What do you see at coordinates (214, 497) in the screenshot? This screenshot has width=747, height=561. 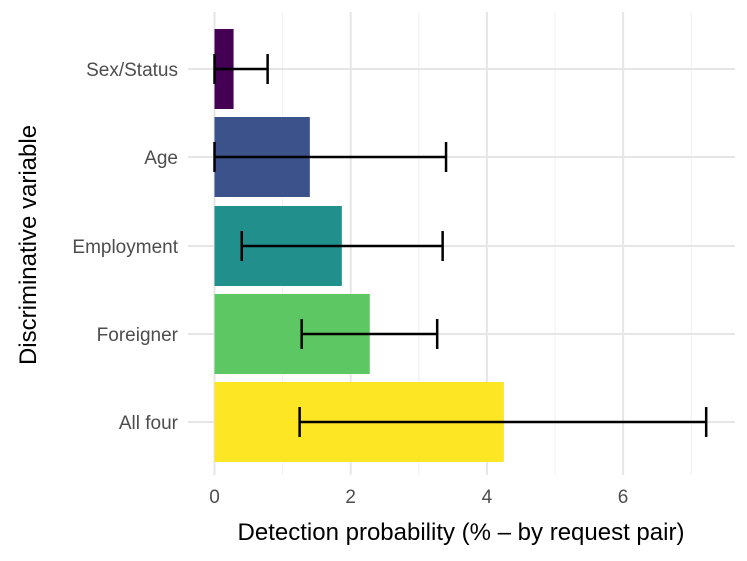 I see `x-tick-label: 0` at bounding box center [214, 497].